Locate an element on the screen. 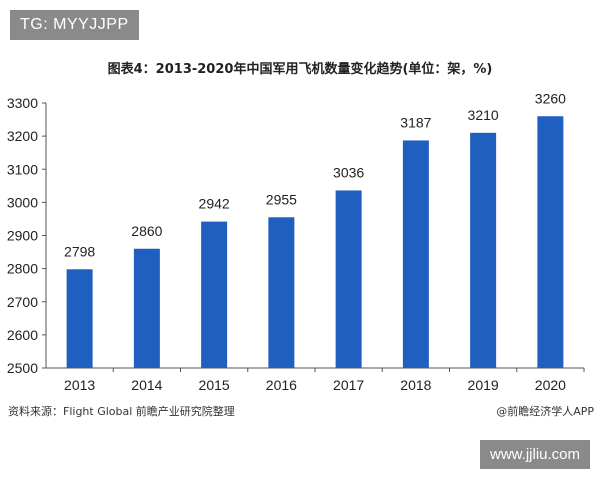 The height and width of the screenshot is (480, 600). data-label: 2942 is located at coordinates (214, 204).